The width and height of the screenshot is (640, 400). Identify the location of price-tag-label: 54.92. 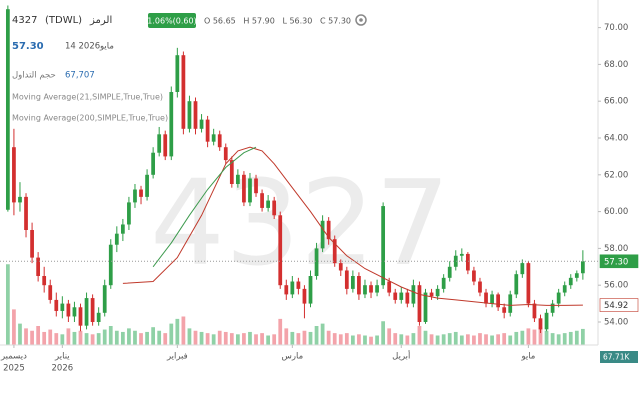
(616, 306).